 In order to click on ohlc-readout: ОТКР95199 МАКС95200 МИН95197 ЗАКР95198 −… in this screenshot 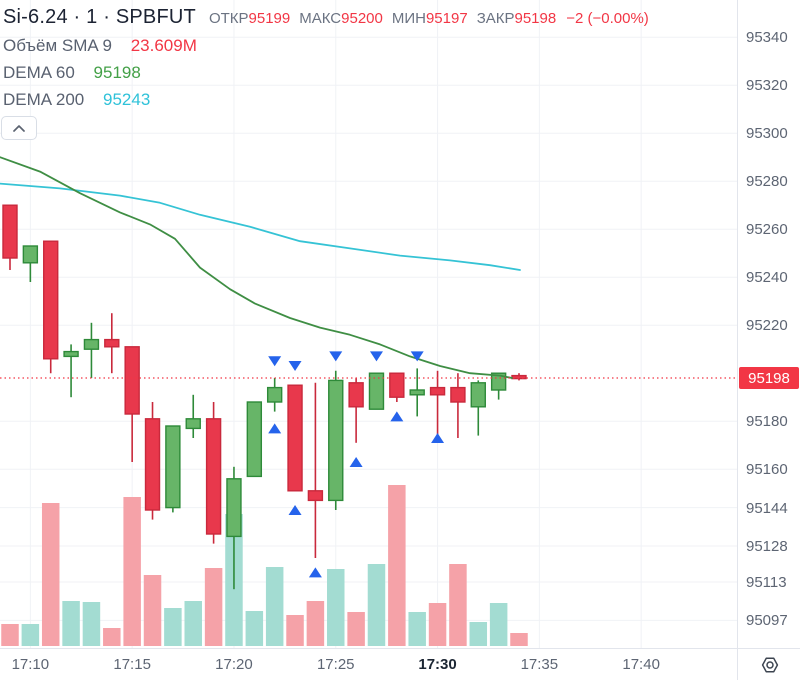, I will do `click(429, 18)`.